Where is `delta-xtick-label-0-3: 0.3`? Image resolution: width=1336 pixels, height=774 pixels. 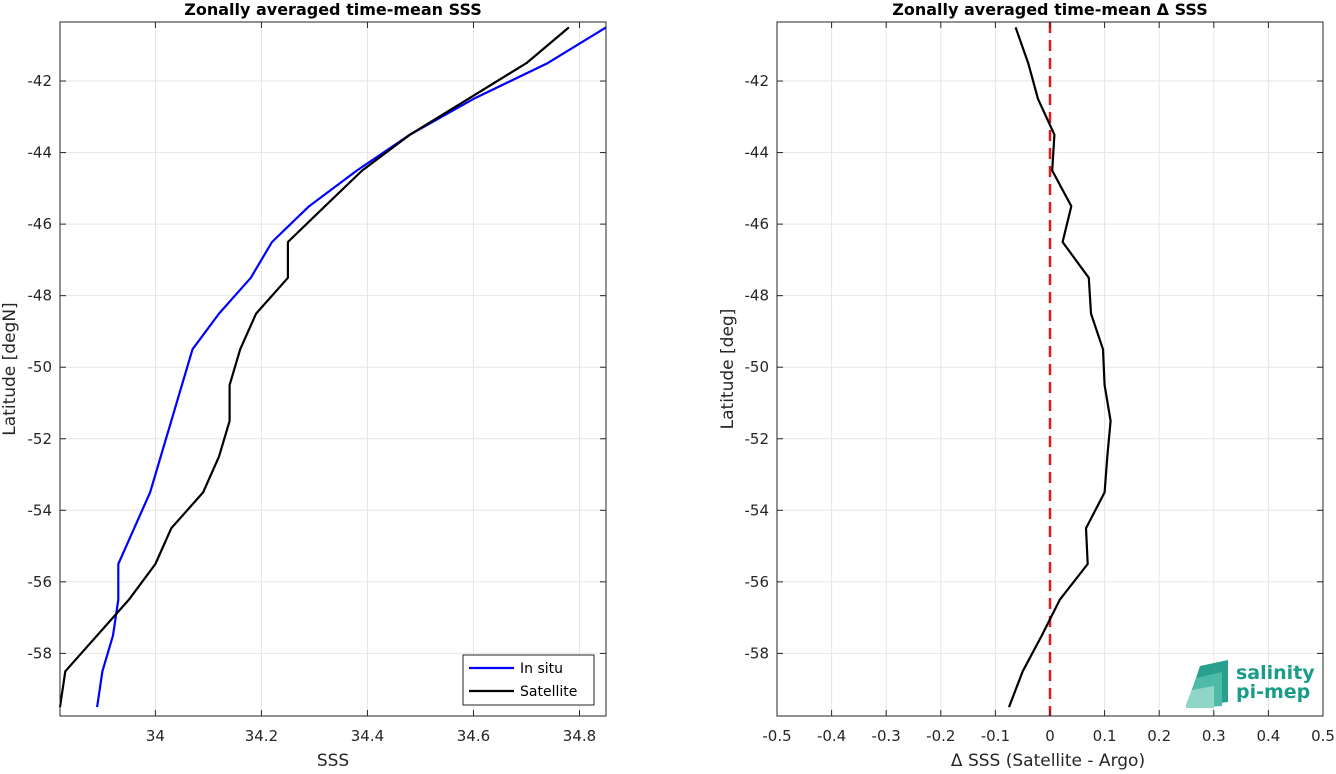
delta-xtick-label-0-3: 0.3 is located at coordinates (1214, 736).